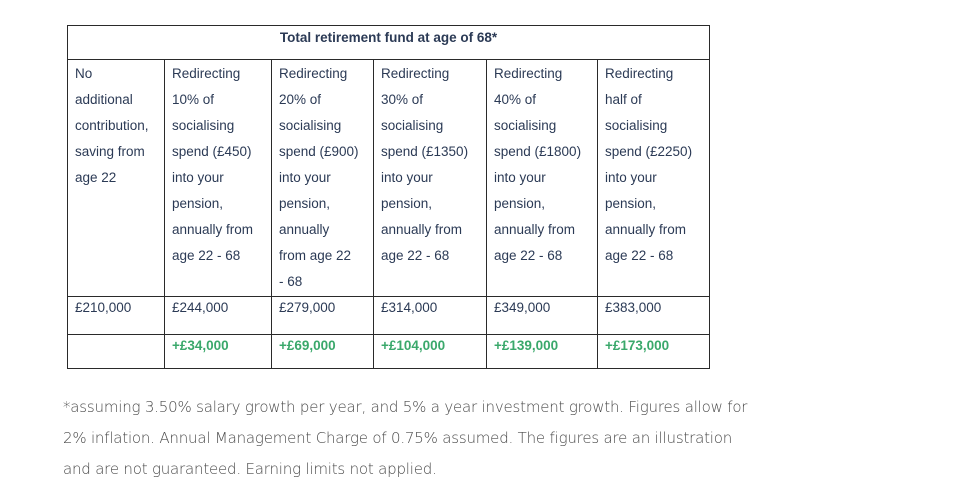 Image resolution: width=980 pixels, height=495 pixels. I want to click on gain-value: +£139,000, so click(542, 351).